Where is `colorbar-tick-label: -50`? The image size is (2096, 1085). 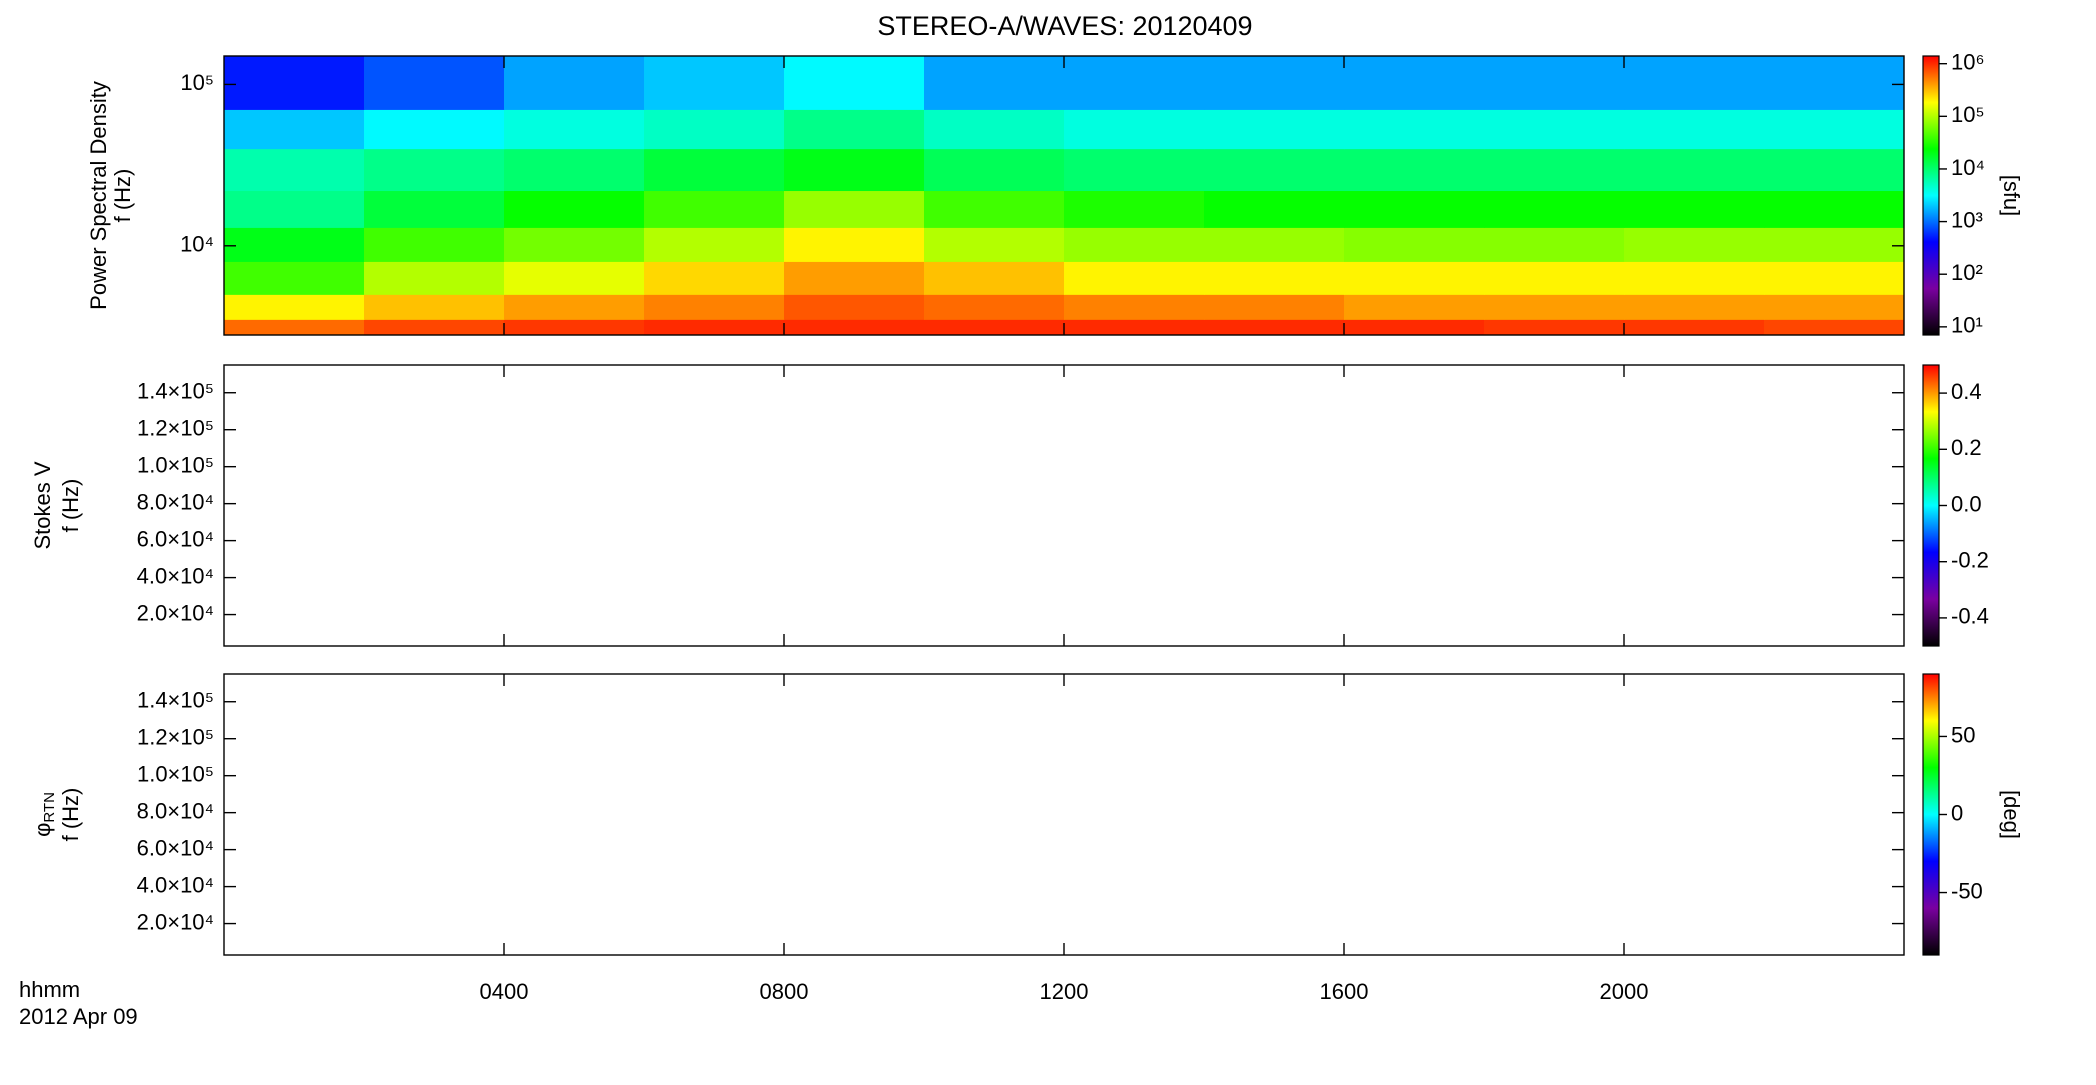
colorbar-tick-label: -50 is located at coordinates (1967, 890).